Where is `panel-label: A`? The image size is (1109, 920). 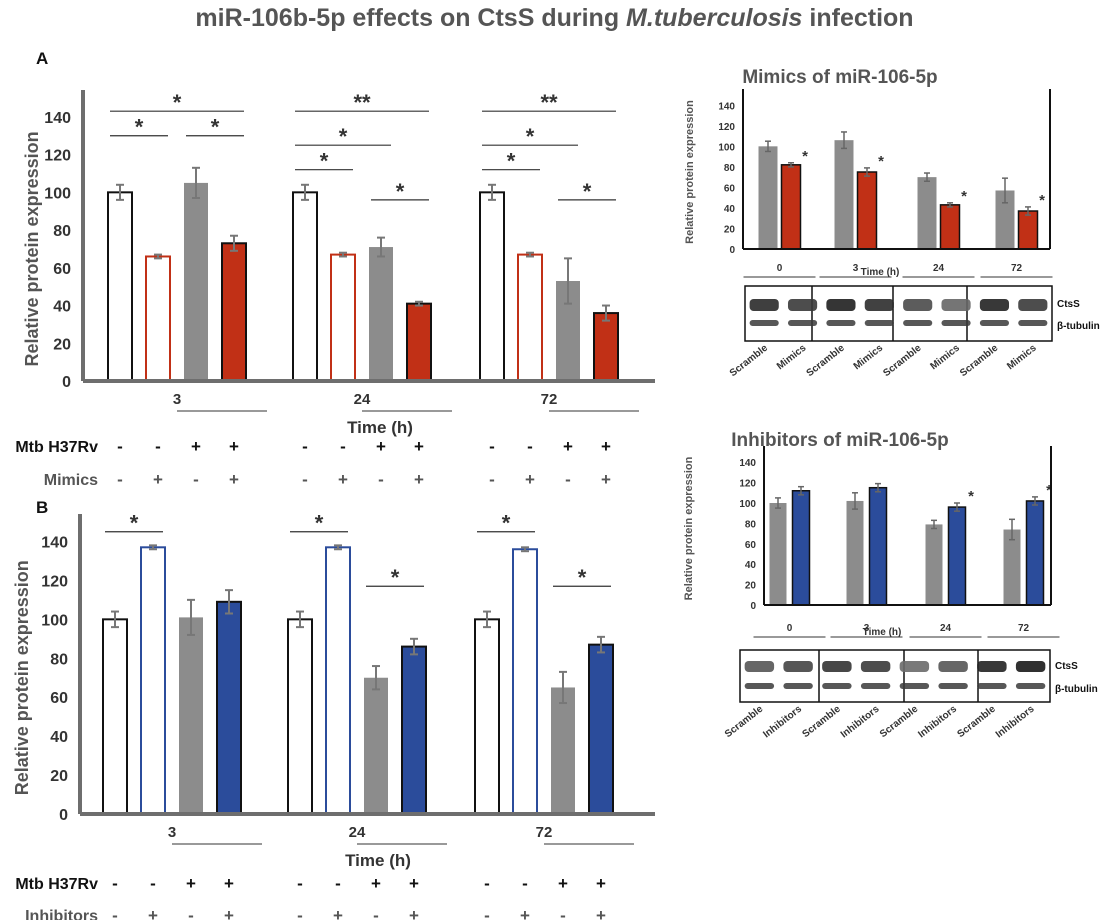
panel-label: A is located at coordinates (42, 58).